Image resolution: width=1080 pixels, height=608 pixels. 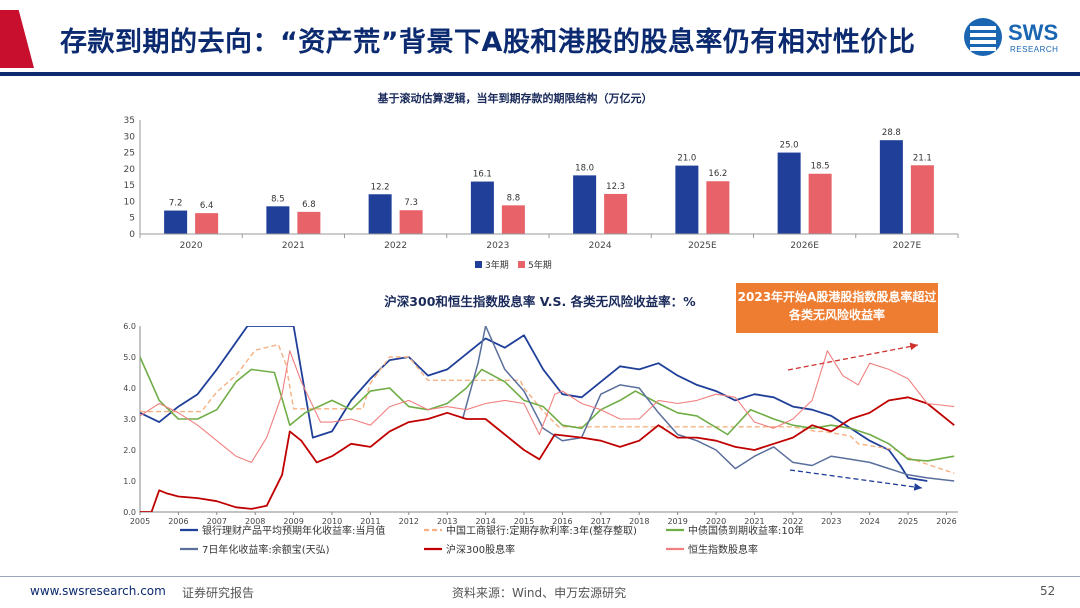 What do you see at coordinates (130, 202) in the screenshot?
I see `bar-y-tick-label: 10` at bounding box center [130, 202].